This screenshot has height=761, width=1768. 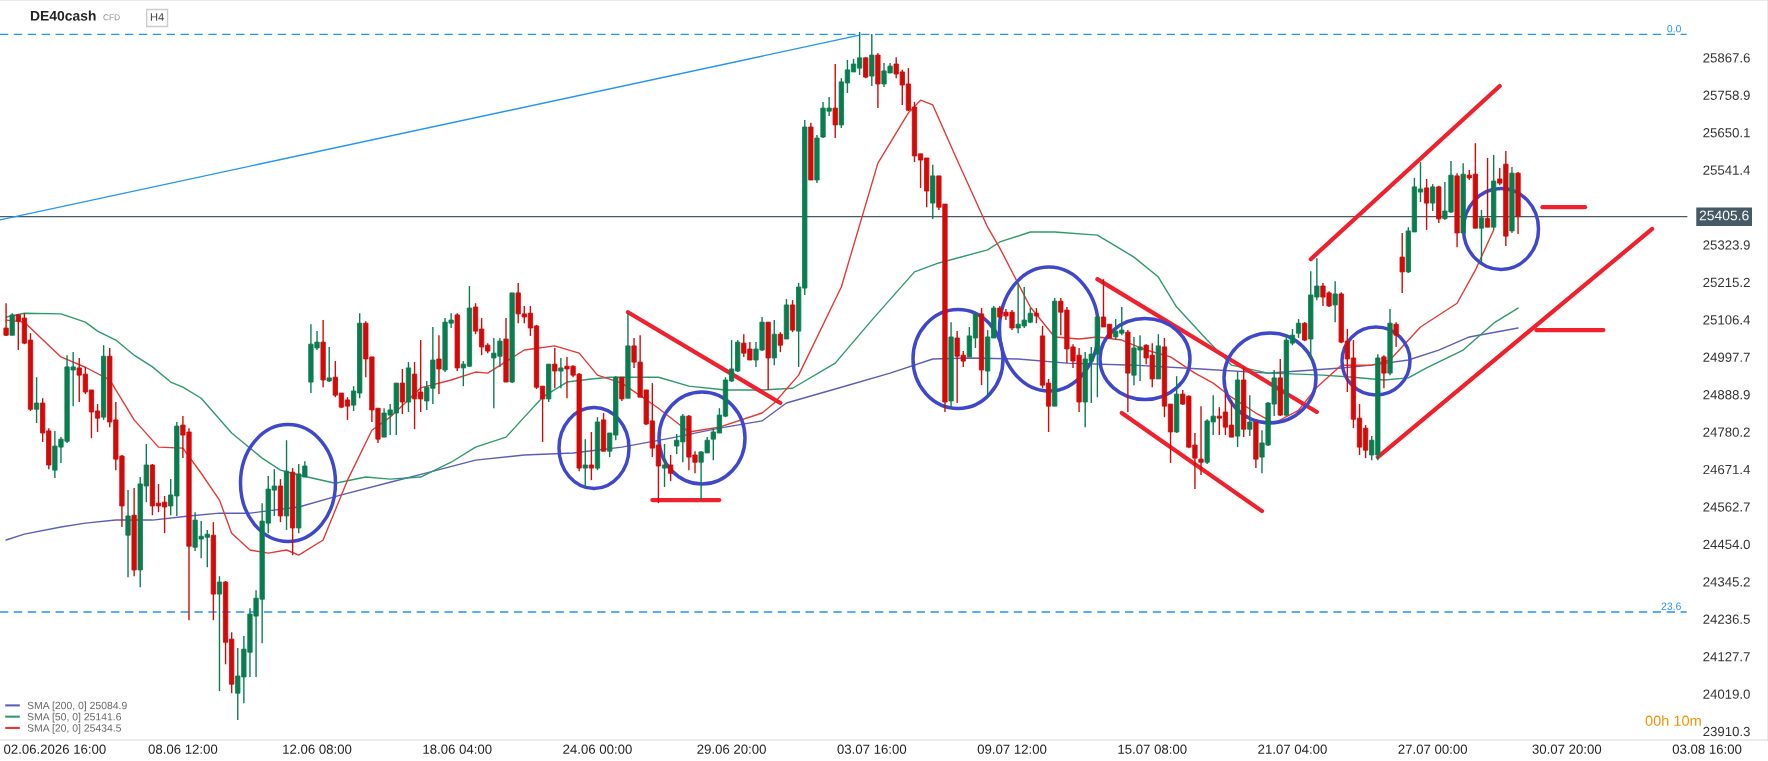 What do you see at coordinates (1726, 282) in the screenshot?
I see `y-tick-label: 25215.2` at bounding box center [1726, 282].